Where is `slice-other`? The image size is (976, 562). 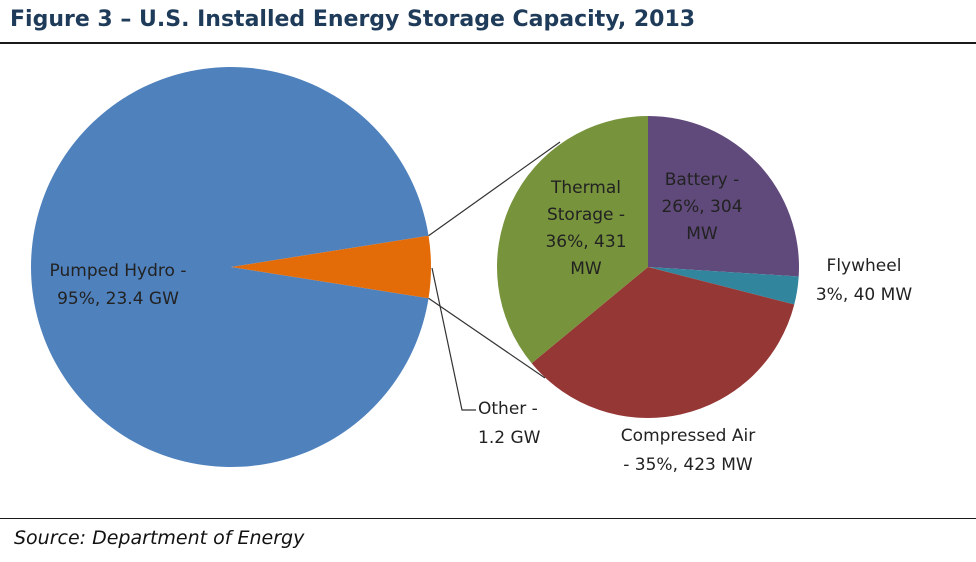 slice-other is located at coordinates (331, 267).